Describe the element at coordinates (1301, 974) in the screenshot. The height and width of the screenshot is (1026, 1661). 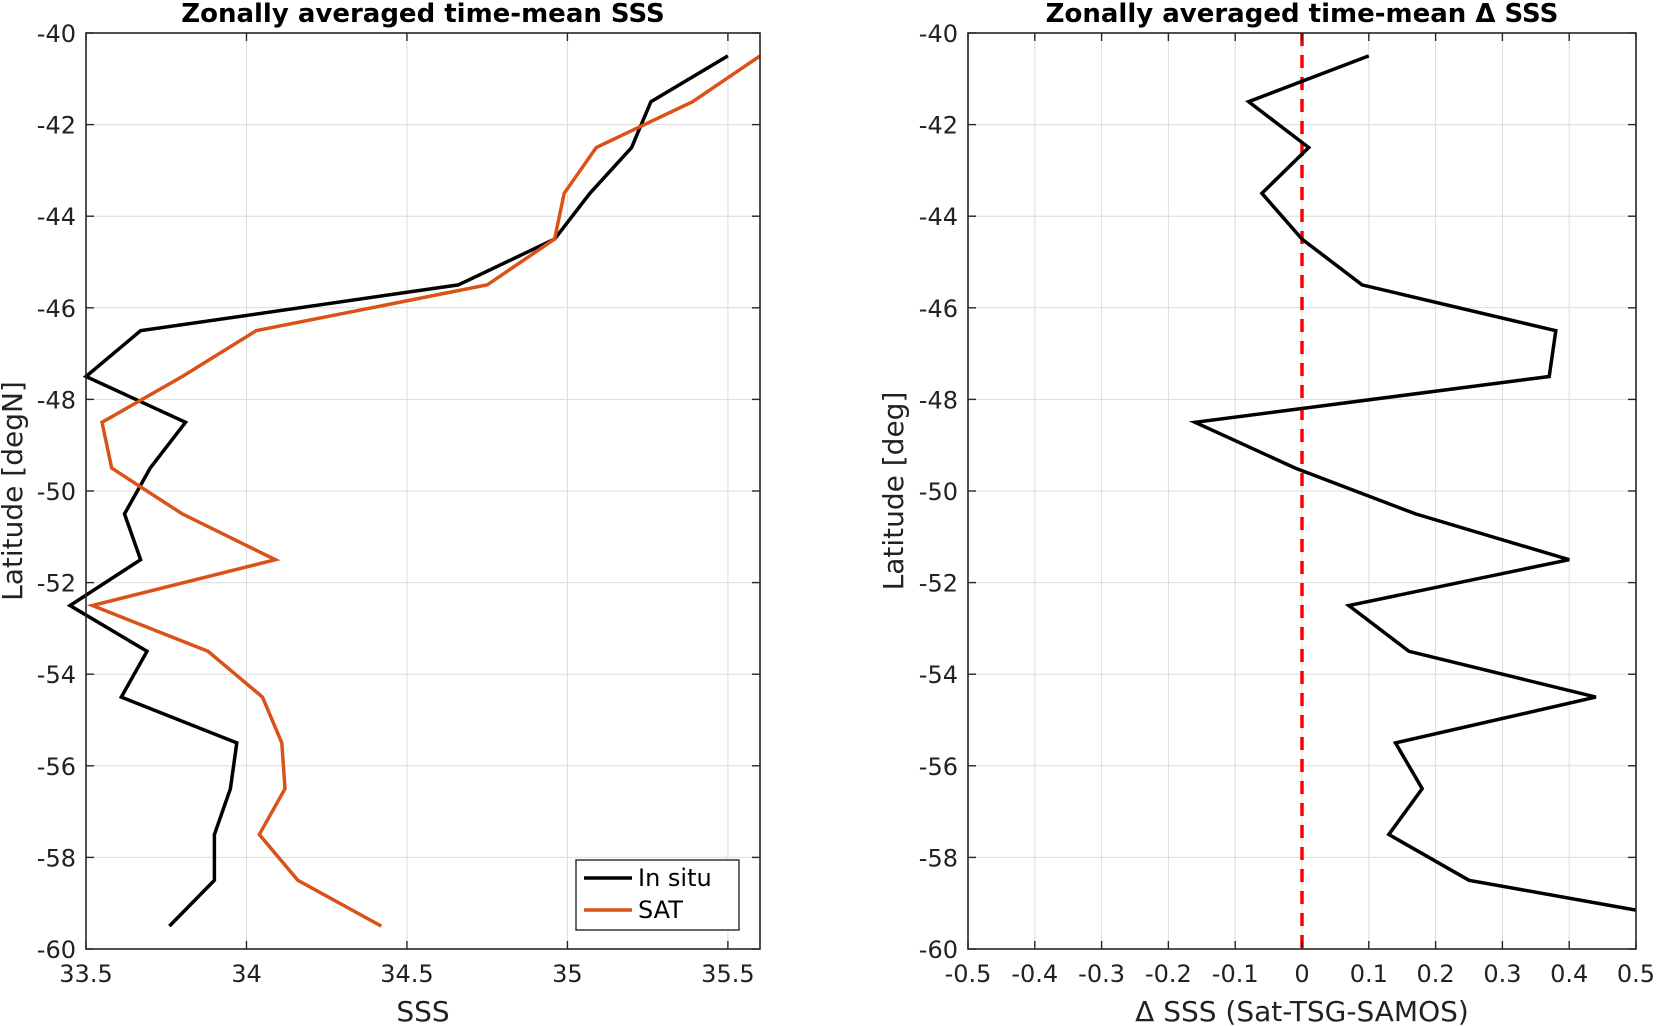
I see `delta-sss-x-tick-label: 0` at that location.